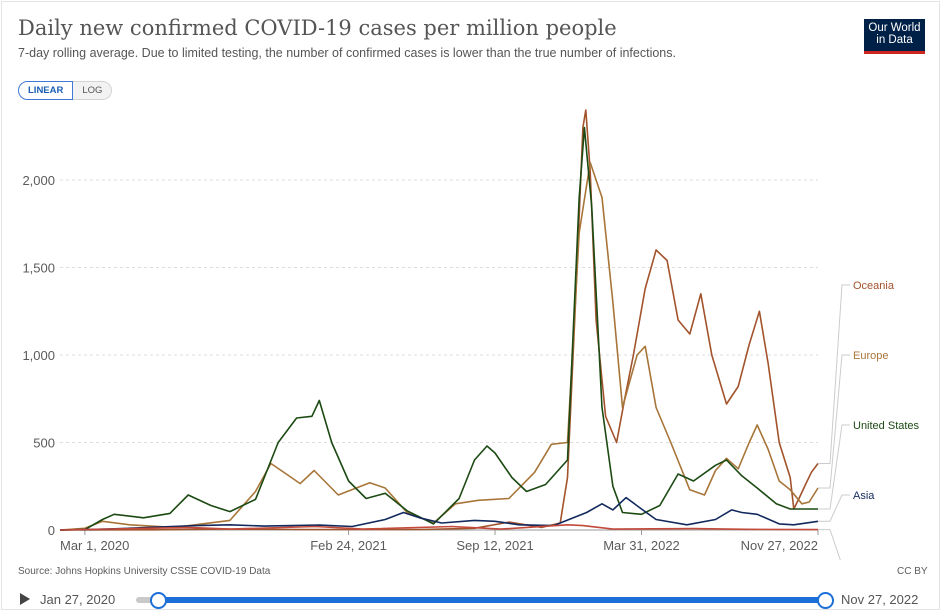  I want to click on logo-line-2: in Data, so click(894, 40).